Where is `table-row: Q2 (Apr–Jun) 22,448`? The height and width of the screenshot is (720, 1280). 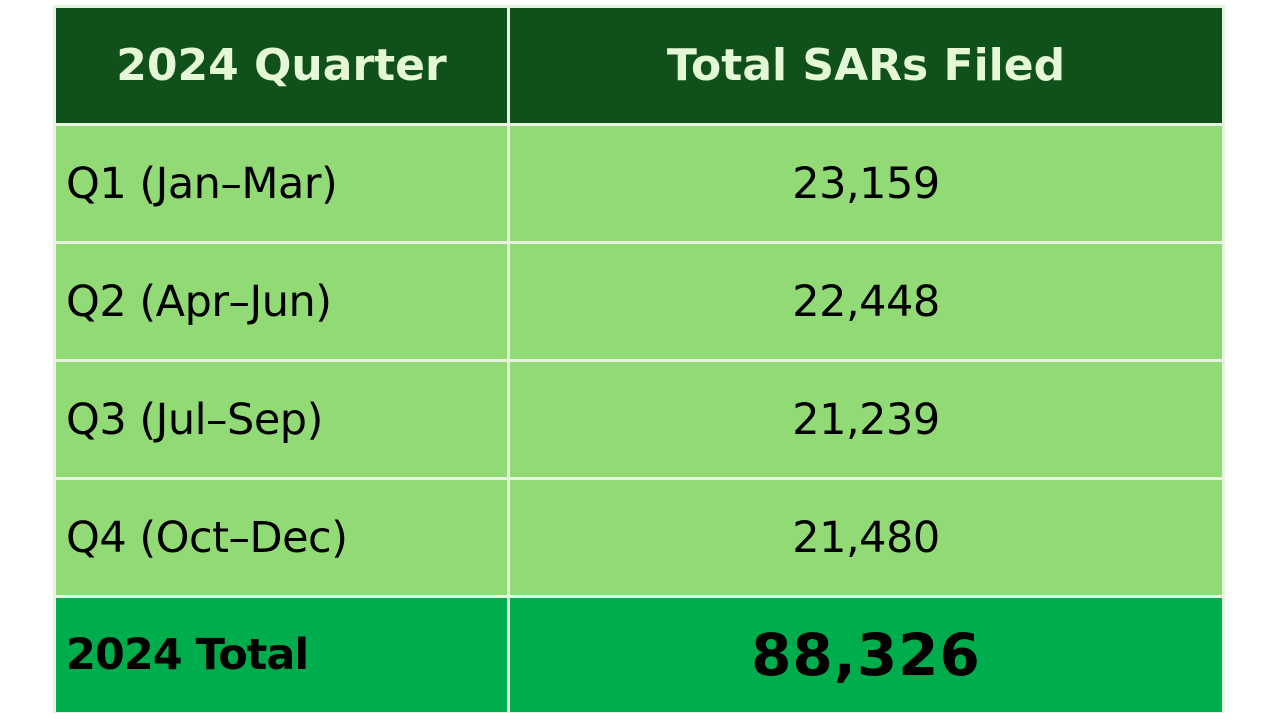 table-row: Q2 (Apr–Jun) 22,448 is located at coordinates (639, 303).